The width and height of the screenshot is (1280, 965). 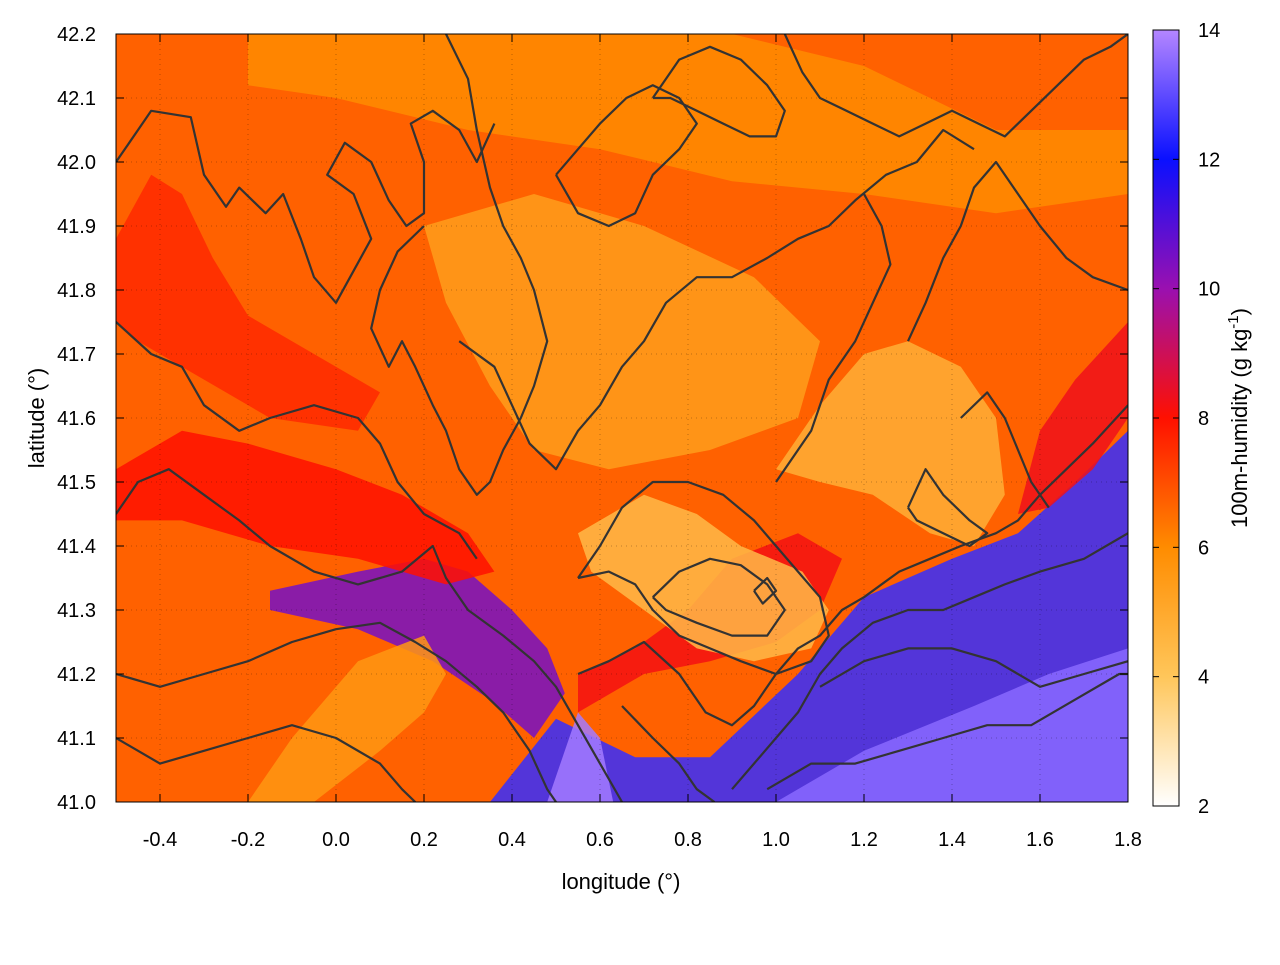 I want to click on x-tick-label: 0.8, so click(x=688, y=840).